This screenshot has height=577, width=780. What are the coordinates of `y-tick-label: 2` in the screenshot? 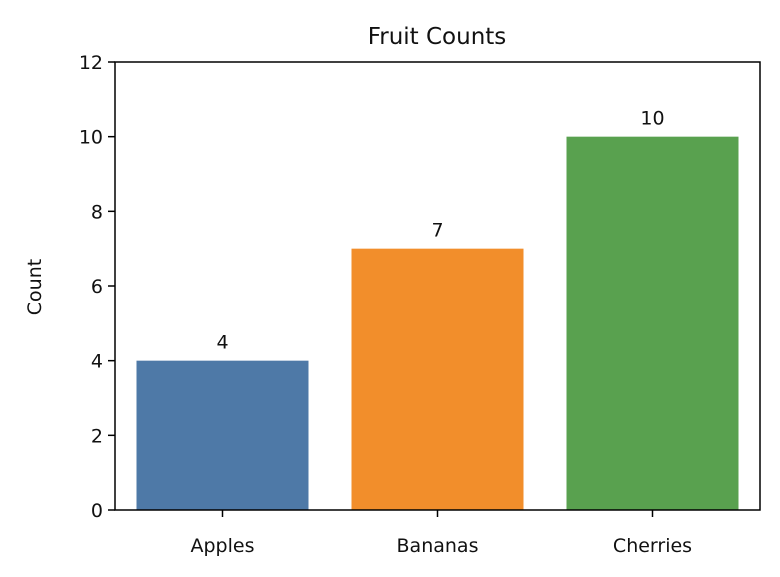 It's located at (97, 436).